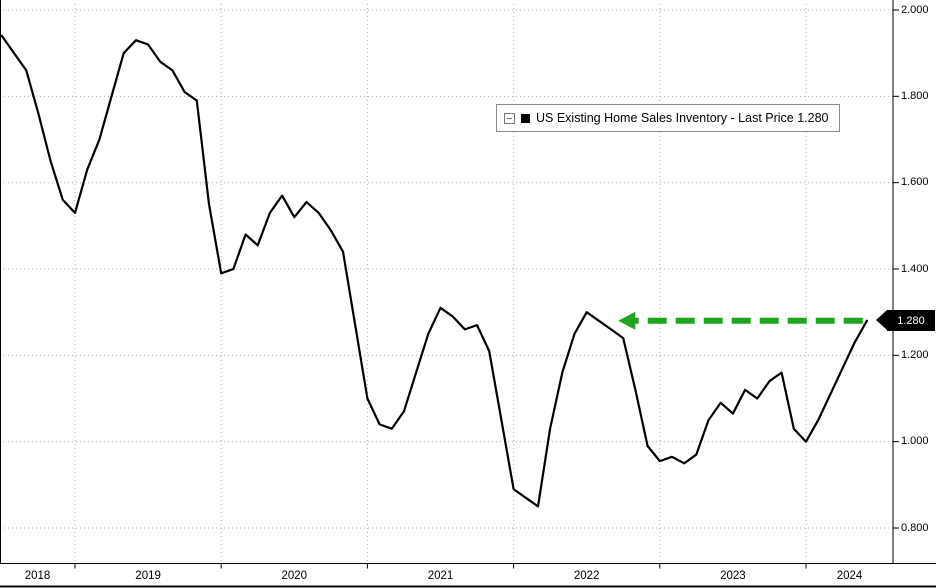  I want to click on y-axis-tick-label: 1.200, so click(915, 354).